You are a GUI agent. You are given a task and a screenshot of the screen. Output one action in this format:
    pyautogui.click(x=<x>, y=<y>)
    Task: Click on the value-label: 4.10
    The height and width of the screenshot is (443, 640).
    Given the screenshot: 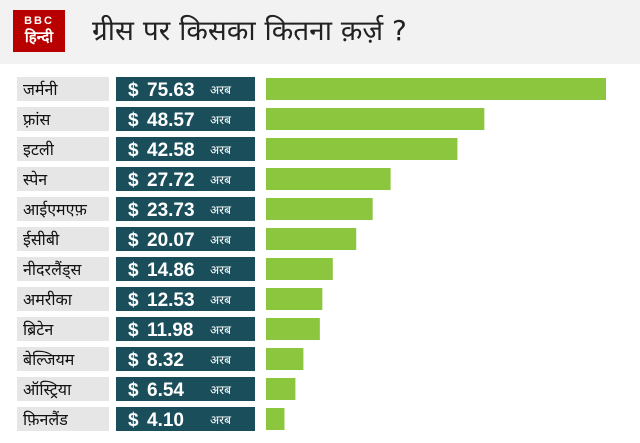 What is the action you would take?
    pyautogui.click(x=165, y=420)
    